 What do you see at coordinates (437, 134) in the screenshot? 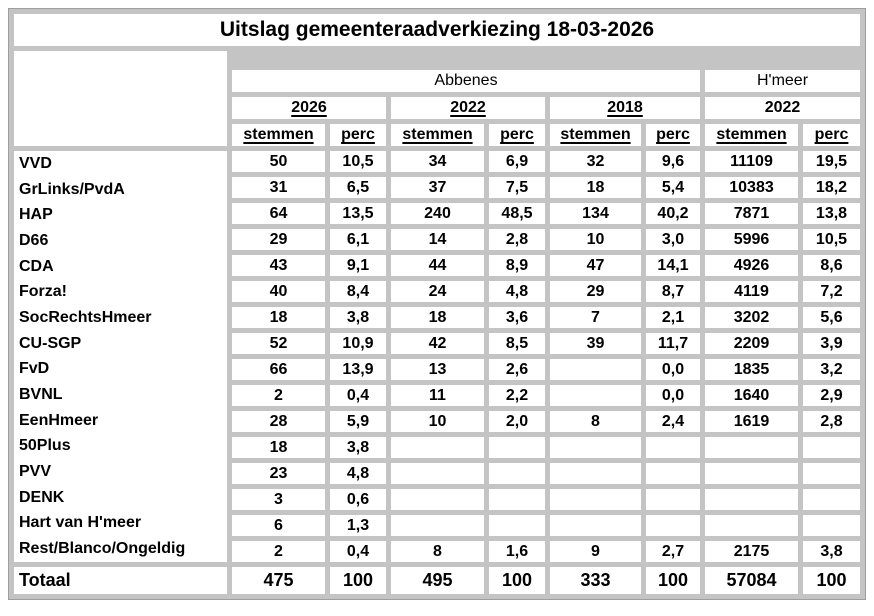
I see `stemmen-header-2: stemmen` at bounding box center [437, 134].